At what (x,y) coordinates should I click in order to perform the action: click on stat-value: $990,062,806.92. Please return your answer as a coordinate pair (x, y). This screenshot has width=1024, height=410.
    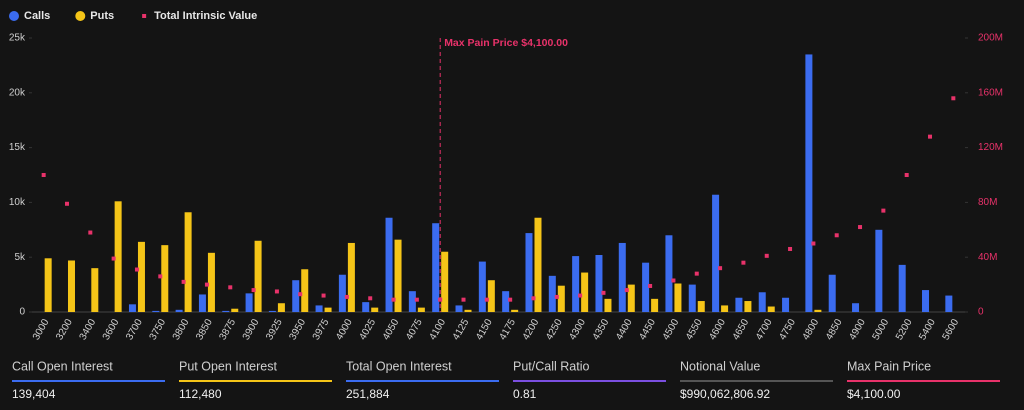
    Looking at the image, I should click on (725, 394).